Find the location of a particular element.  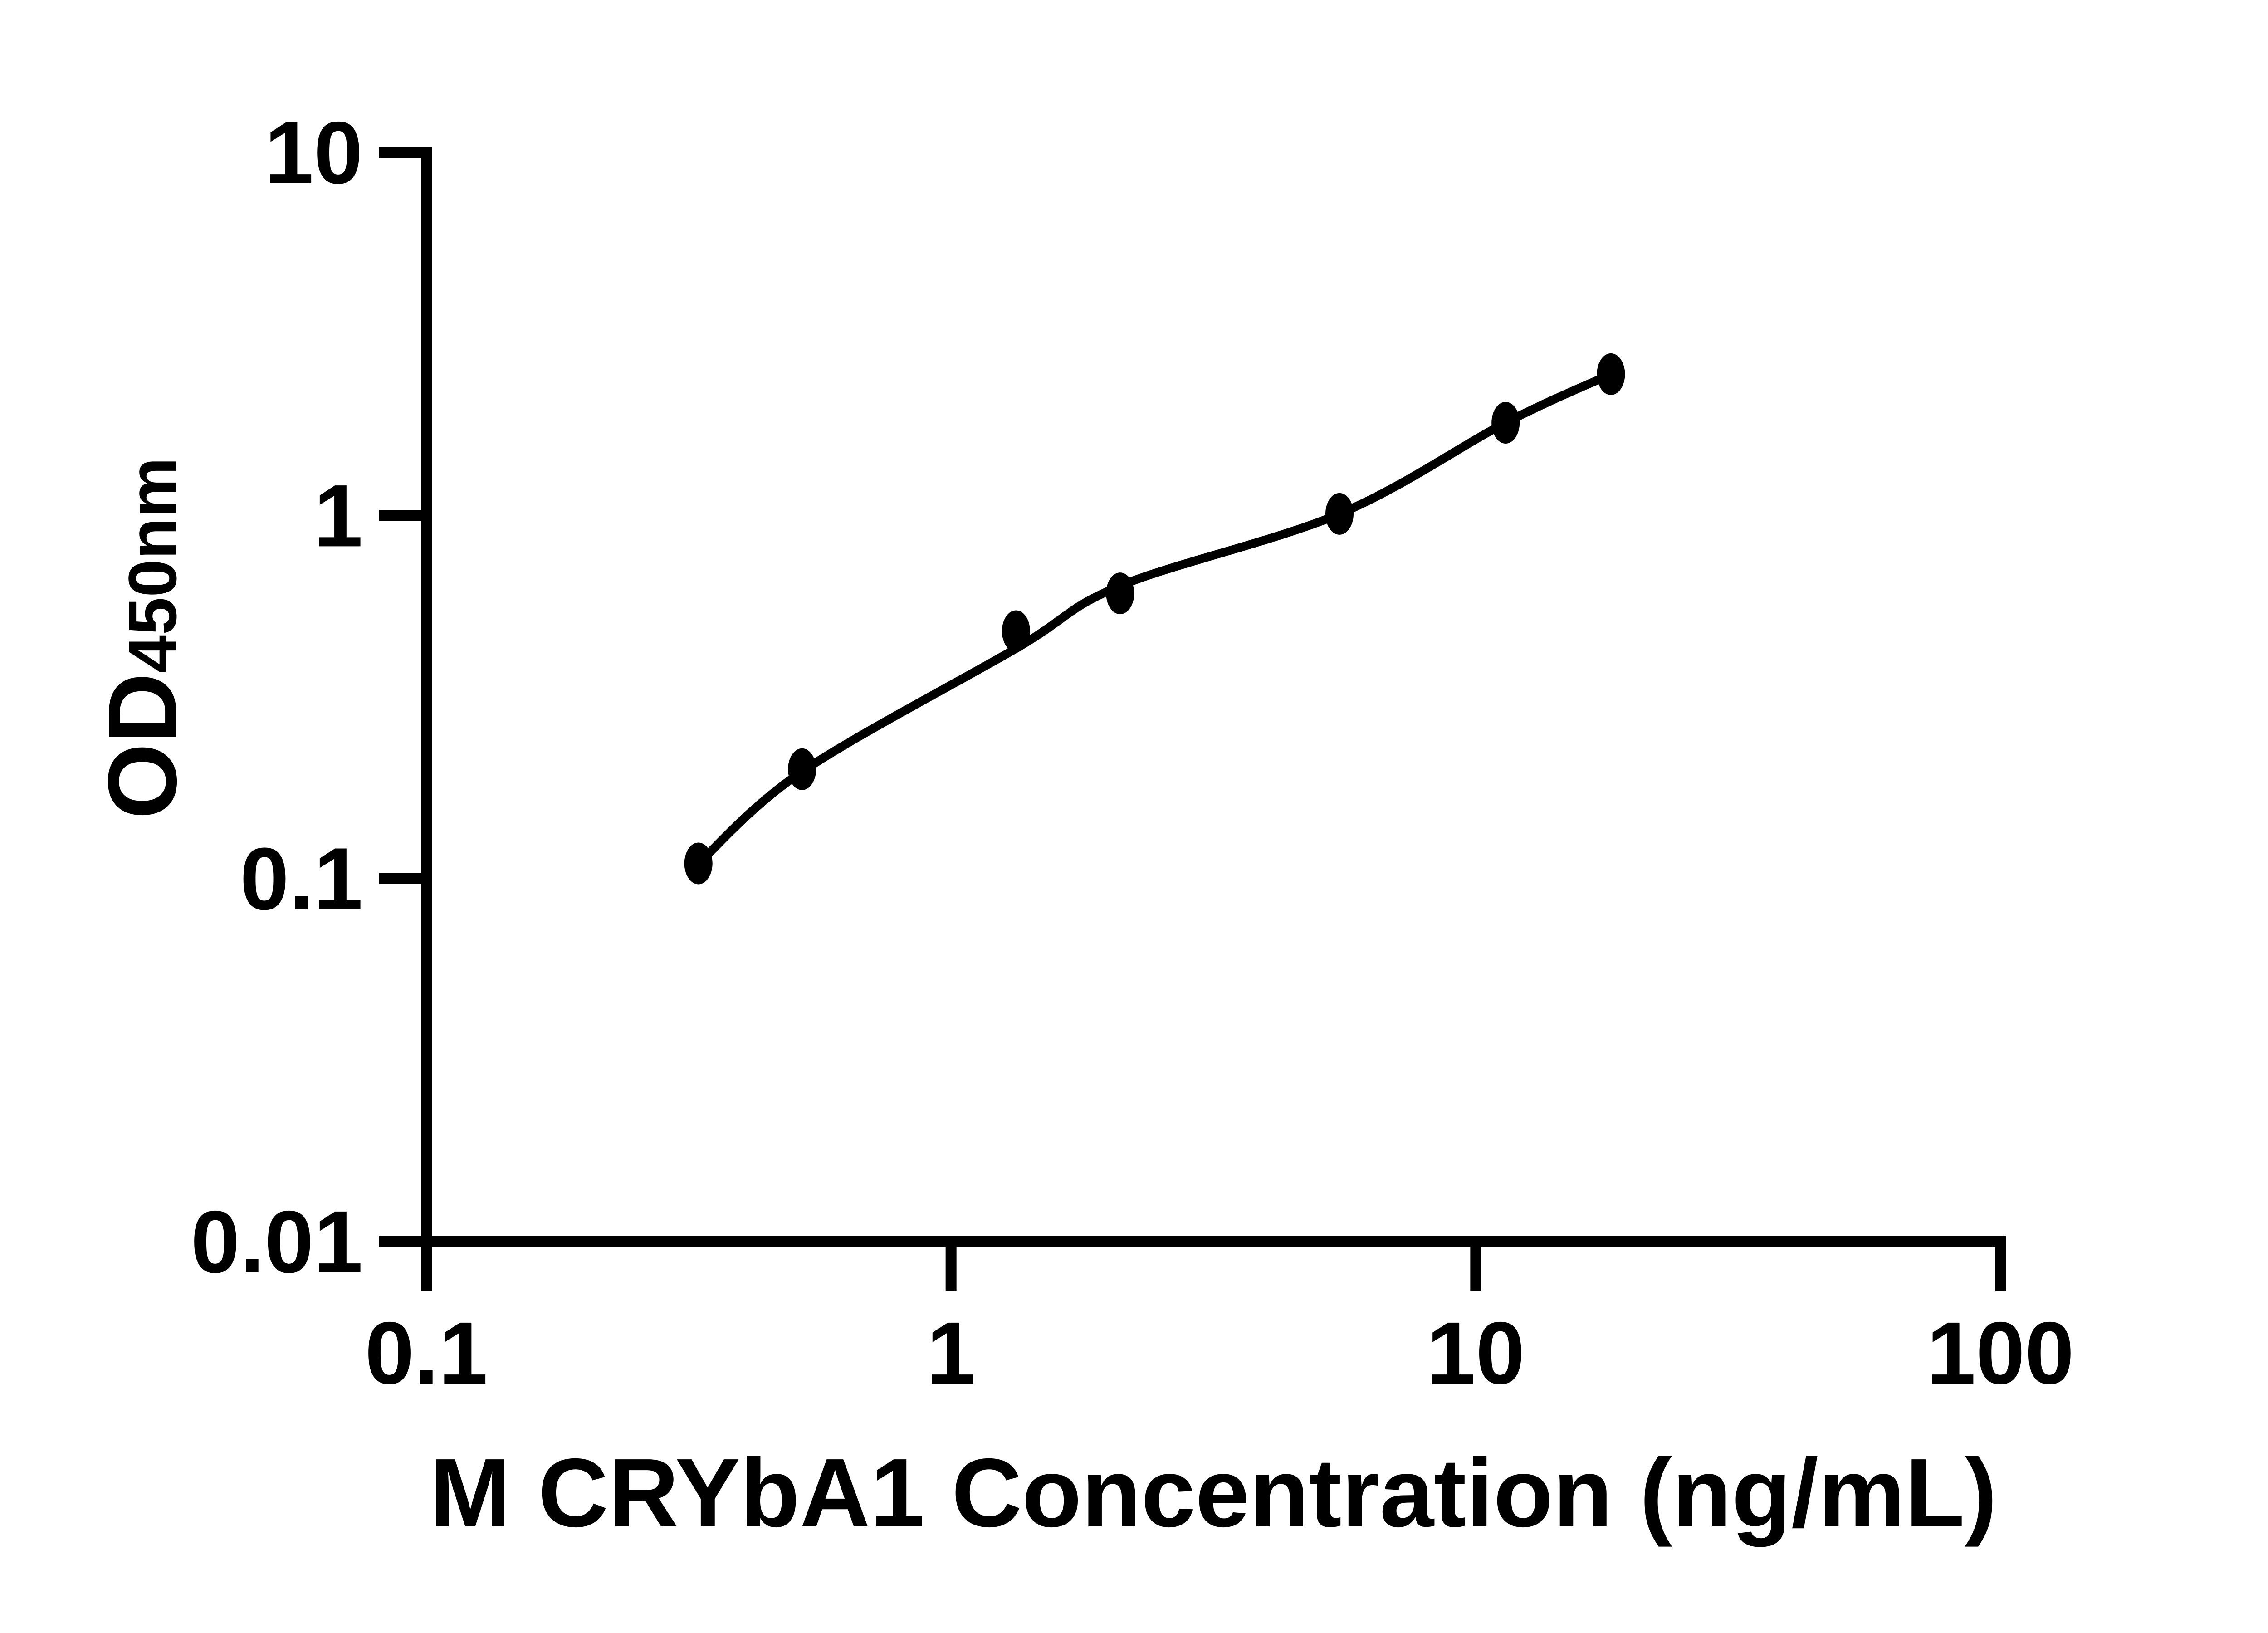

x-tick-label: 1 is located at coordinates (951, 1353).